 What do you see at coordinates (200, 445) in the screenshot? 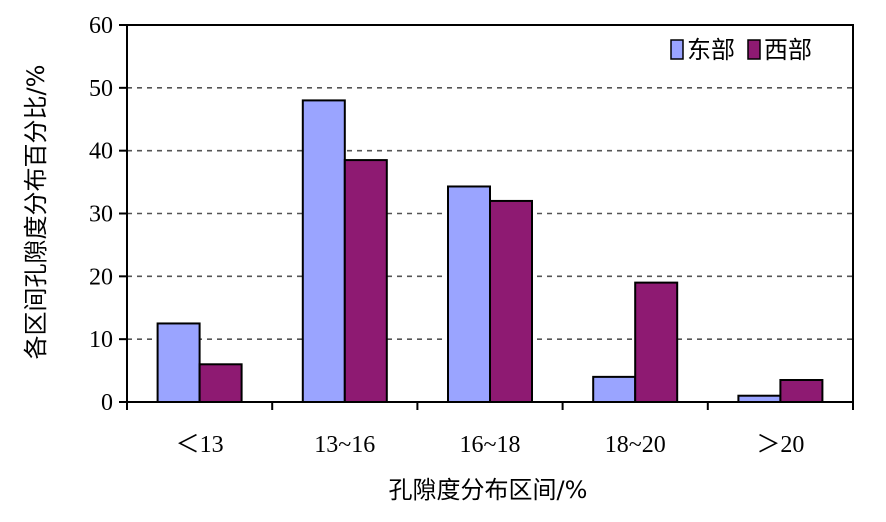
I see `x-tick-label: ＜13` at bounding box center [200, 445].